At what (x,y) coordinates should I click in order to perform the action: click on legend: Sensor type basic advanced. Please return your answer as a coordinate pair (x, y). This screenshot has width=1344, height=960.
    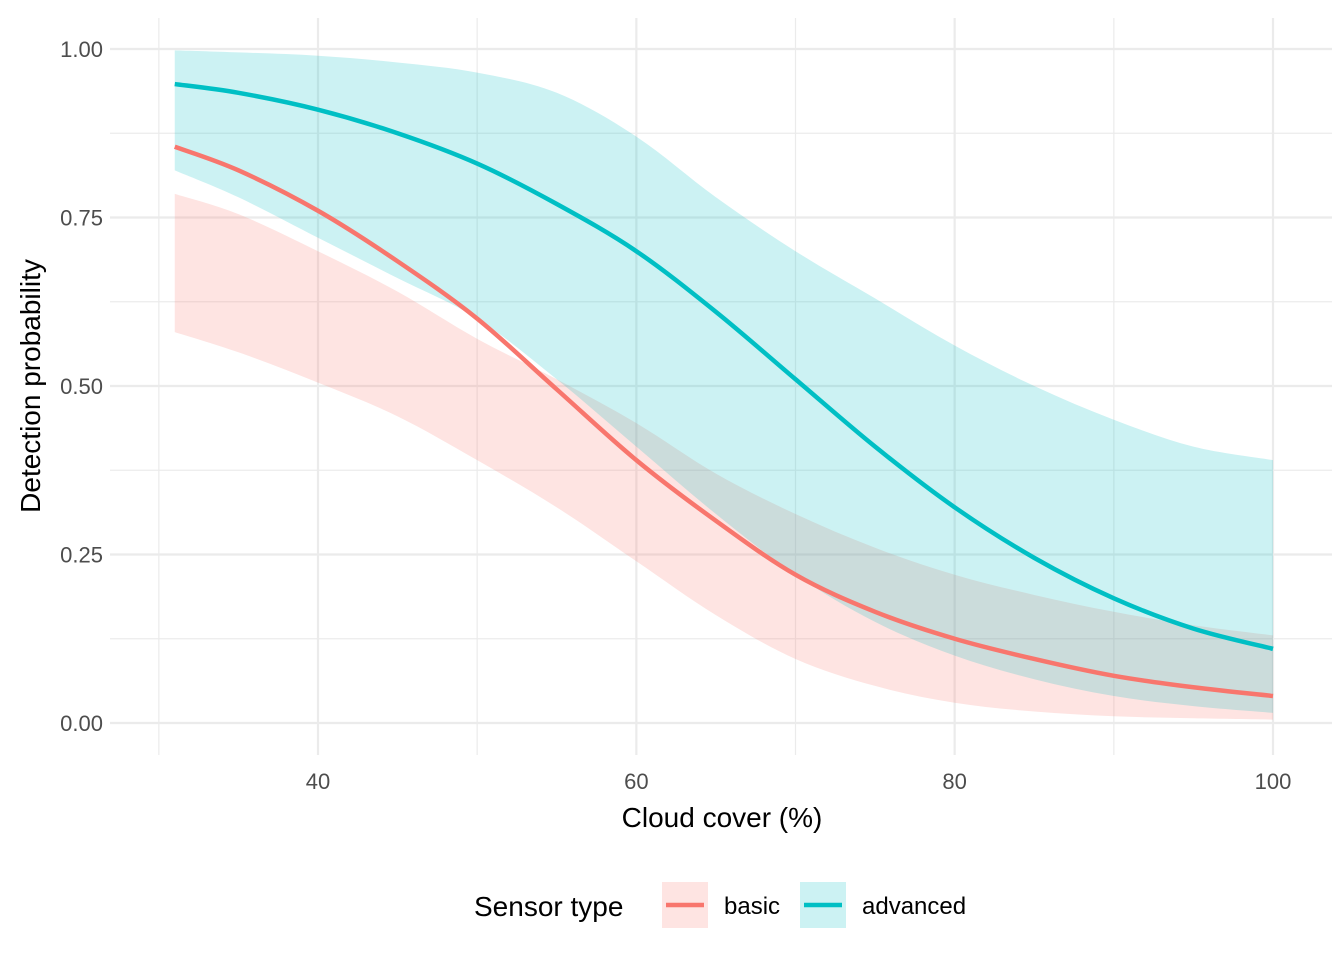
    Looking at the image, I should click on (720, 905).